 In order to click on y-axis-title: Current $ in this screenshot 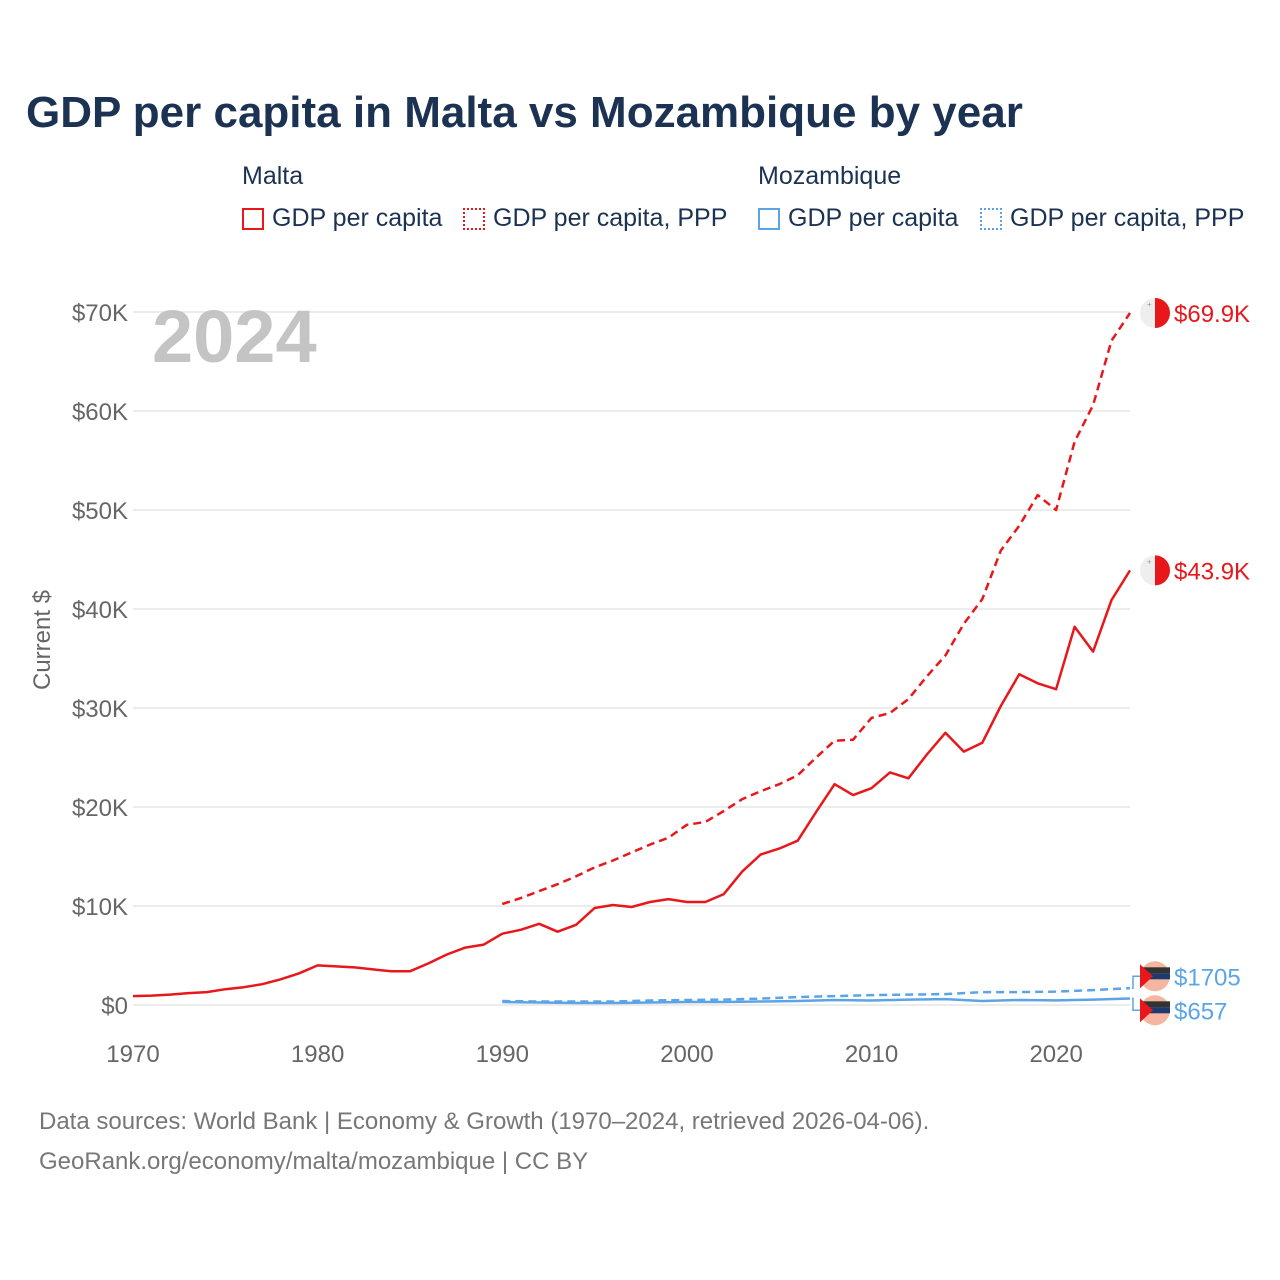, I will do `click(42, 640)`.